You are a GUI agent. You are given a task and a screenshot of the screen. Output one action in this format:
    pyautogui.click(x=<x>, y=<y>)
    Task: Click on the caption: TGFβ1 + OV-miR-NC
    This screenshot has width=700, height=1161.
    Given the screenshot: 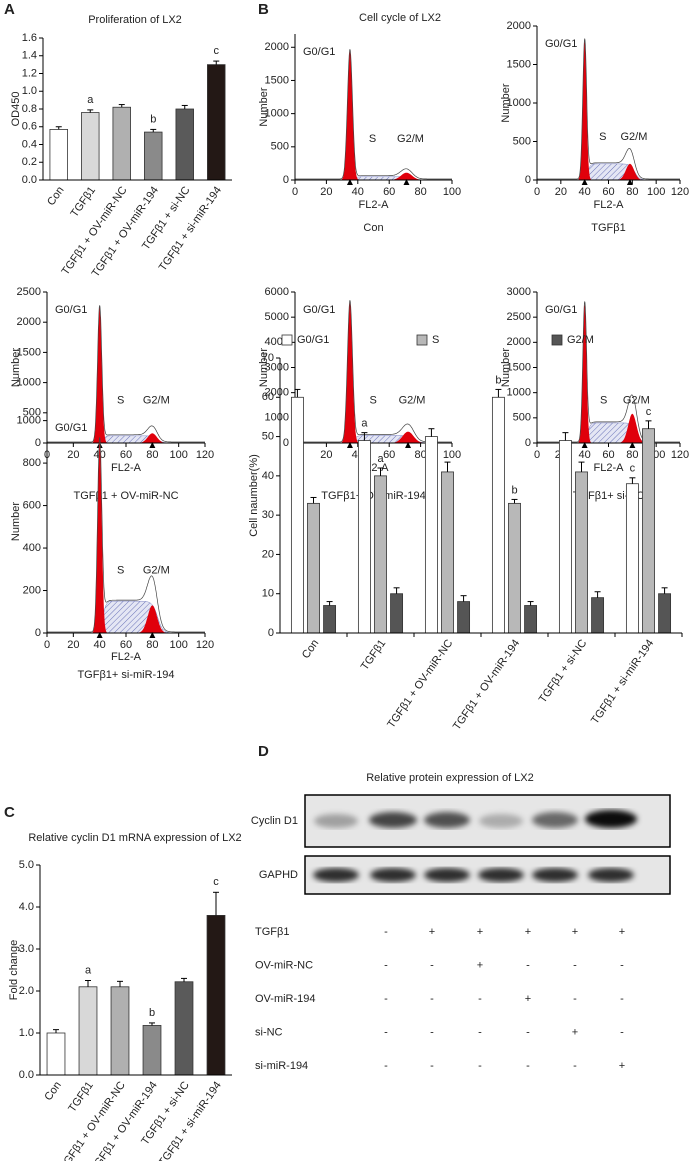 What is the action you would take?
    pyautogui.click(x=125, y=496)
    